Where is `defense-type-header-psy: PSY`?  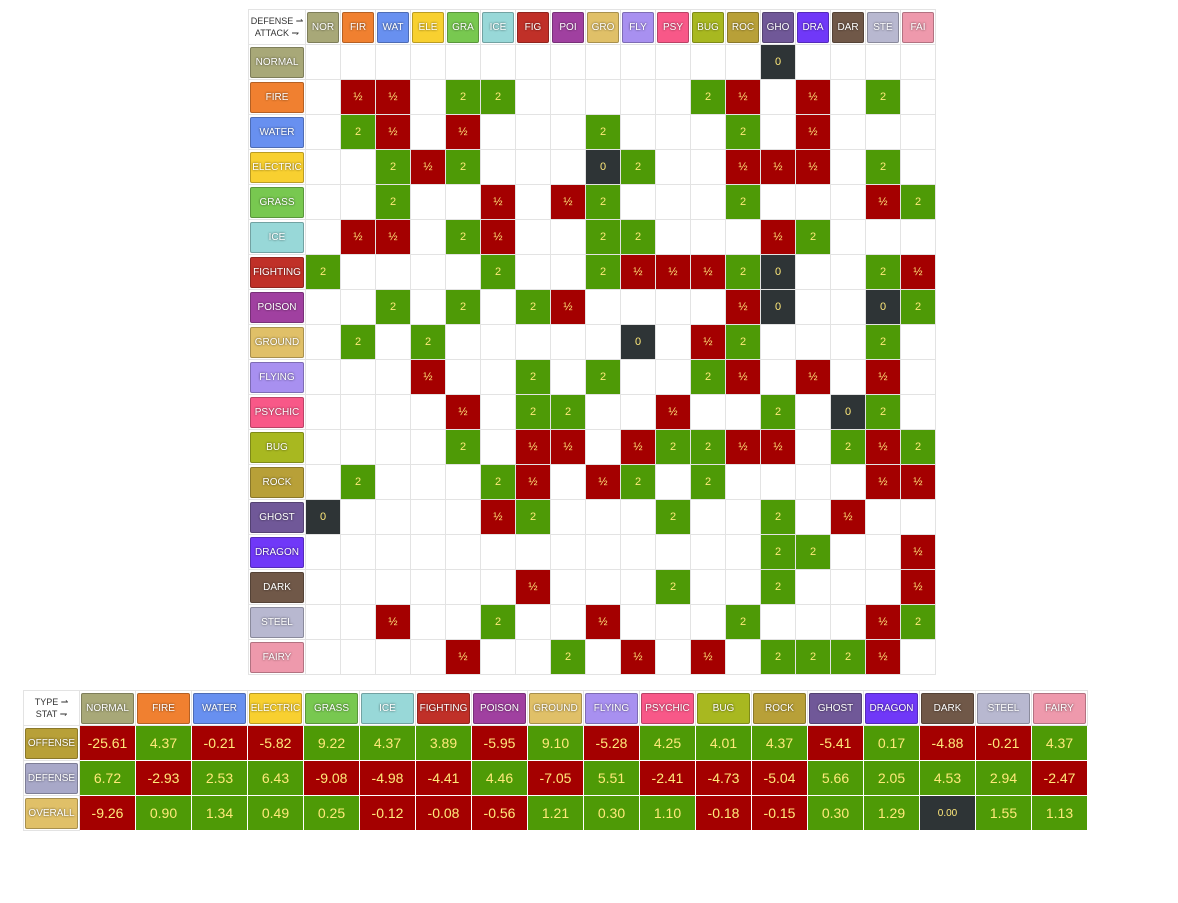 defense-type-header-psy: PSY is located at coordinates (673, 27).